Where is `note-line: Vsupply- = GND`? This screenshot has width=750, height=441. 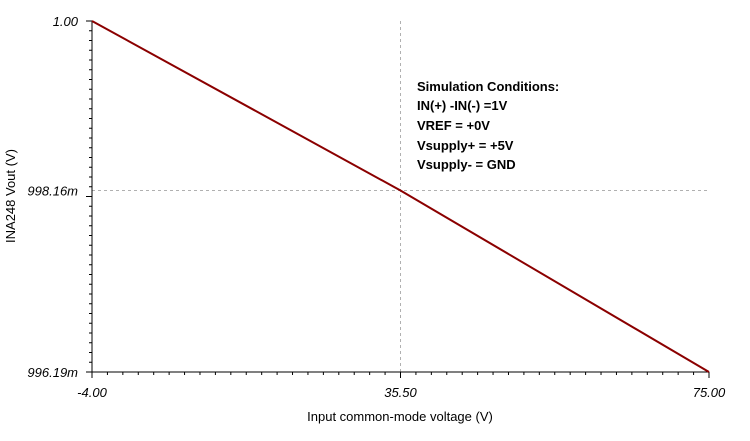 note-line: Vsupply- = GND is located at coordinates (466, 164).